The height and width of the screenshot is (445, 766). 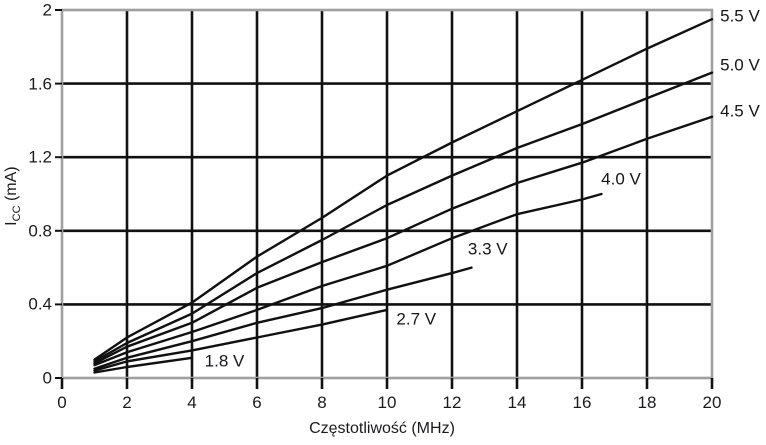 I want to click on y-tick-label: 1.6, so click(x=40, y=84).